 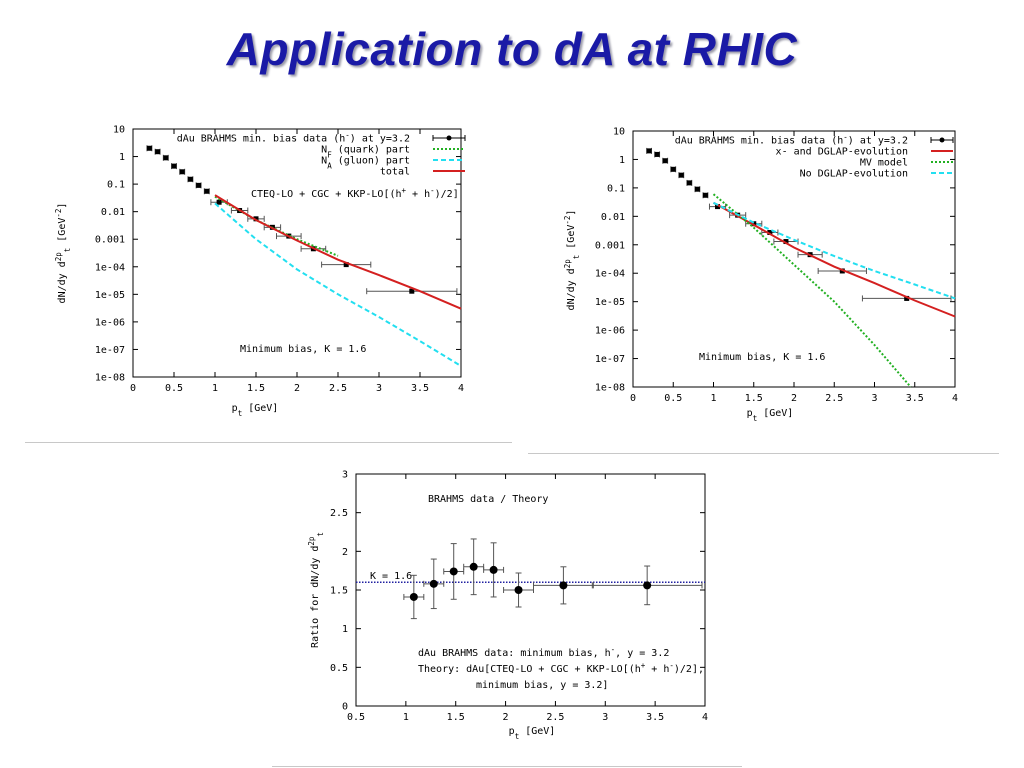 What do you see at coordinates (610, 388) in the screenshot?
I see `y-tick-label: 1e-08` at bounding box center [610, 388].